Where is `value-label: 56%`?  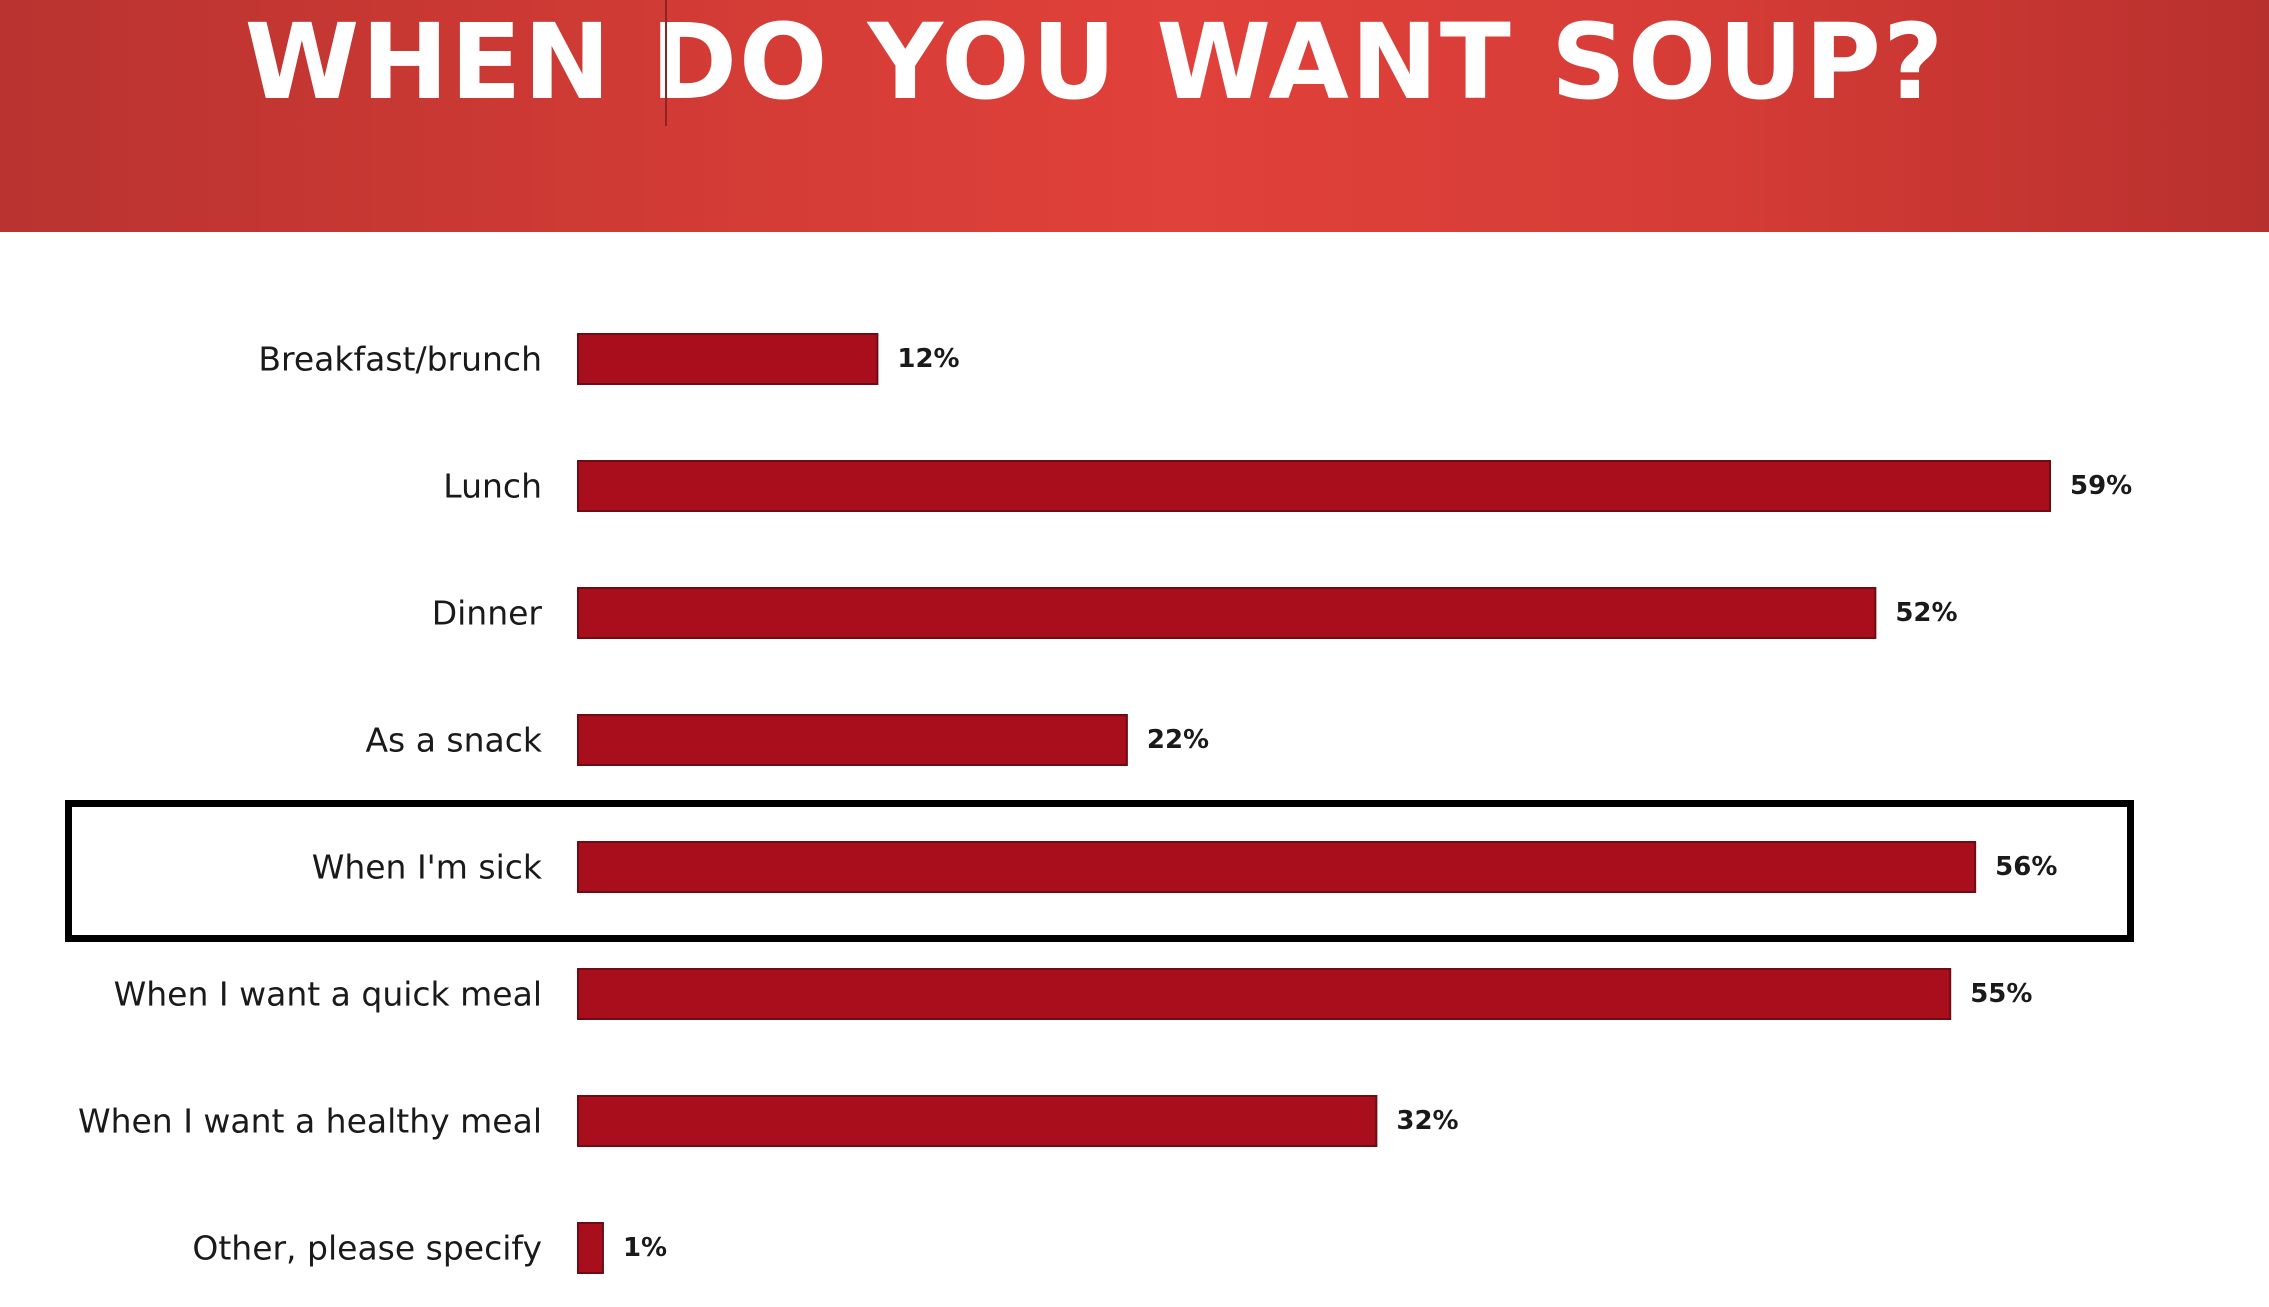
value-label: 56% is located at coordinates (2026, 867).